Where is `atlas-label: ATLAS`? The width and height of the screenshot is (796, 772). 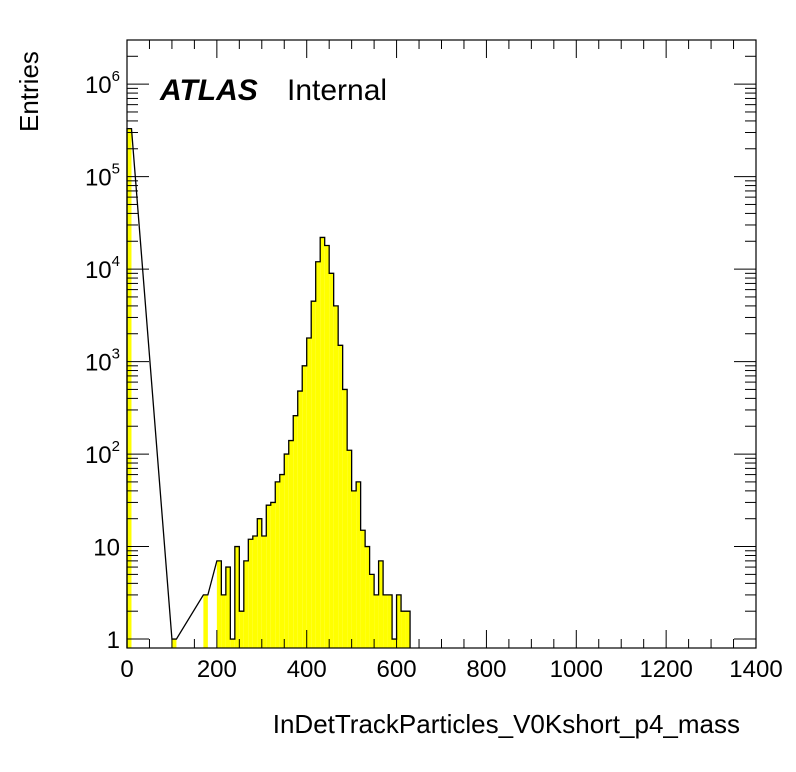 atlas-label: ATLAS is located at coordinates (208, 90).